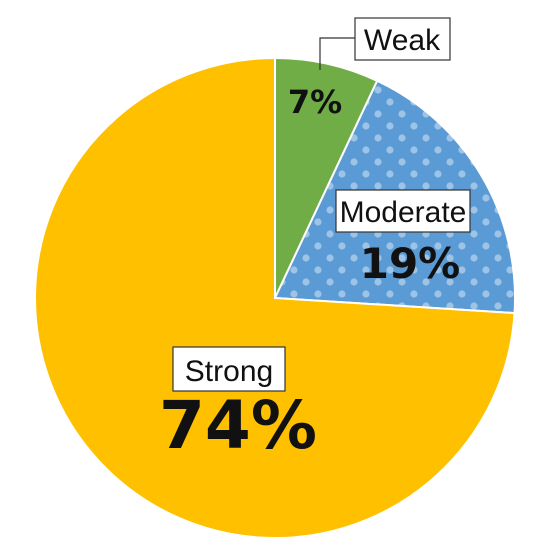 This screenshot has height=560, width=550. What do you see at coordinates (229, 371) in the screenshot?
I see `category-label-strong: Strong` at bounding box center [229, 371].